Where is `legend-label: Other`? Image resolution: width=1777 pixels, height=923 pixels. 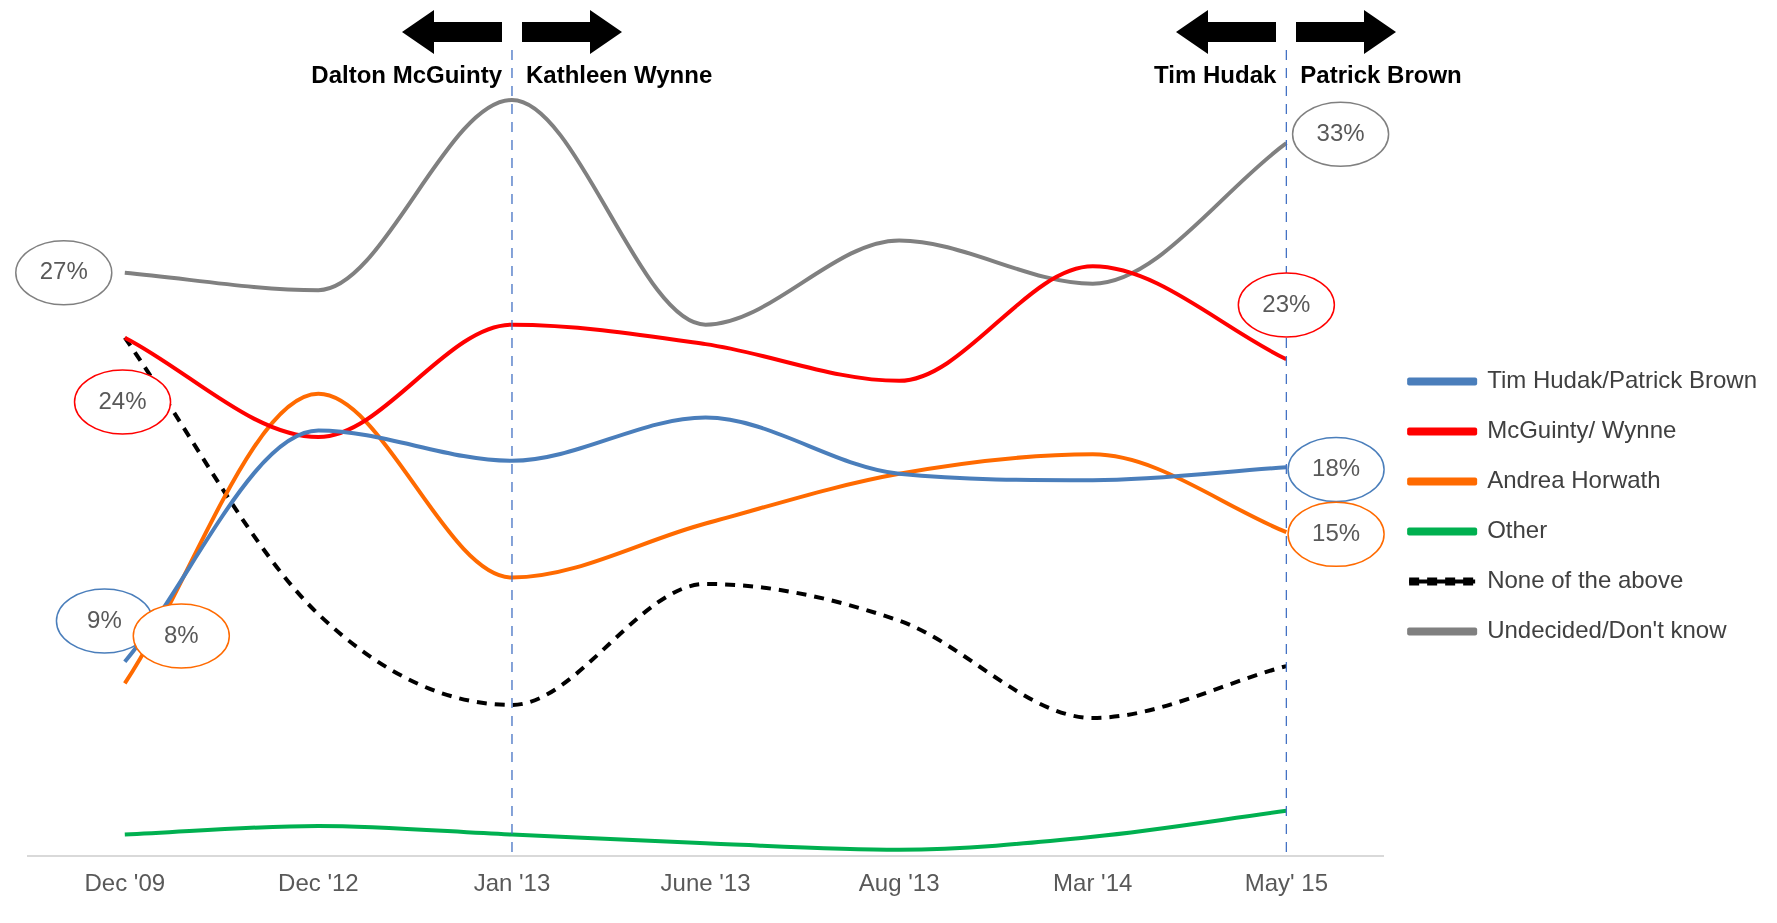
legend-label: Other is located at coordinates (1517, 530).